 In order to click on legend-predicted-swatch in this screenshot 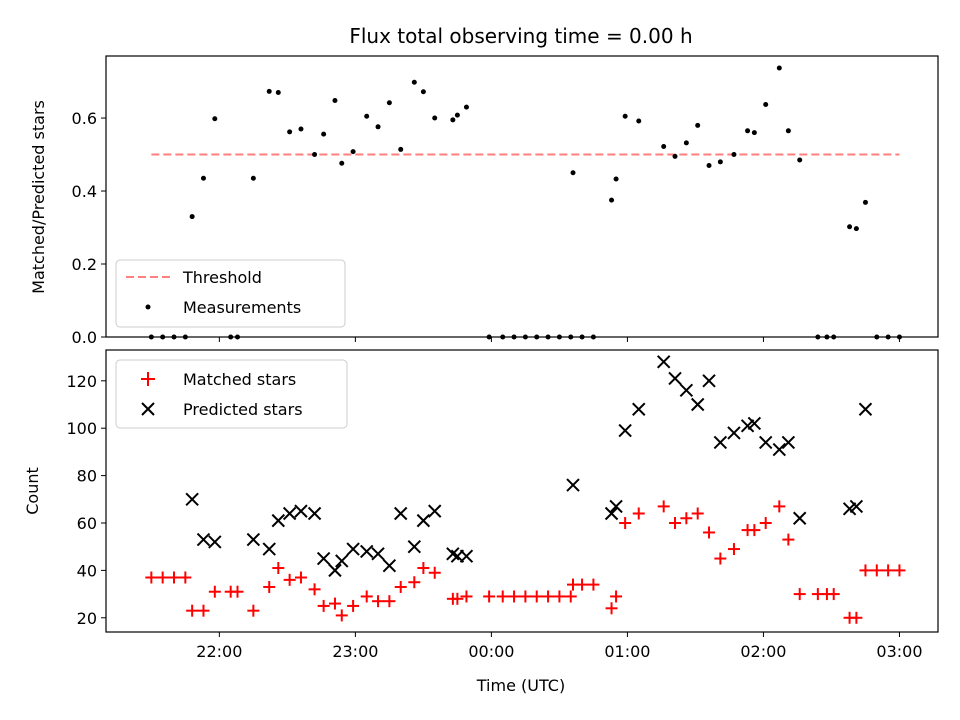, I will do `click(148, 409)`.